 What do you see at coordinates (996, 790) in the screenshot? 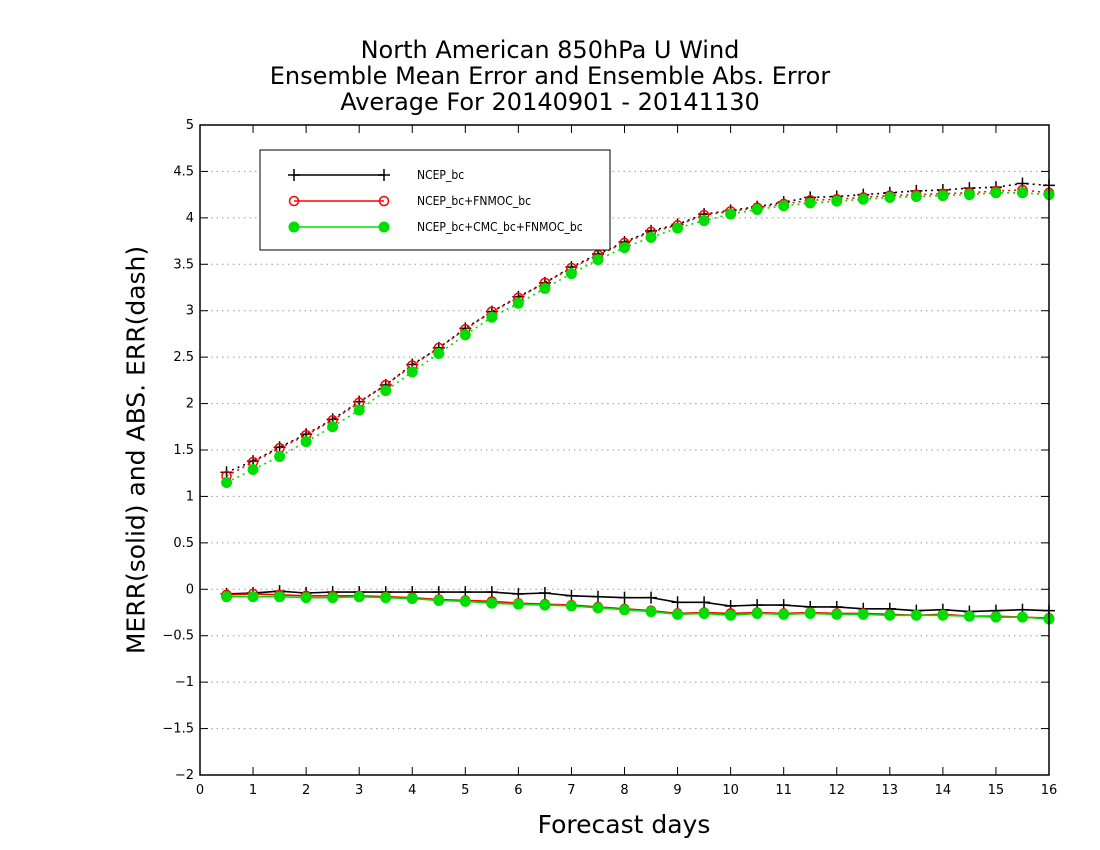
I see `x-tick-label: 15` at bounding box center [996, 790].